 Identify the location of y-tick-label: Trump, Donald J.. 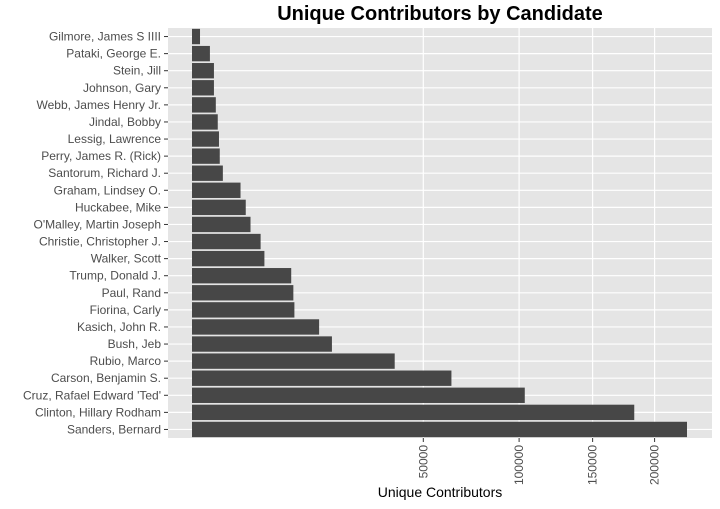
(115, 276).